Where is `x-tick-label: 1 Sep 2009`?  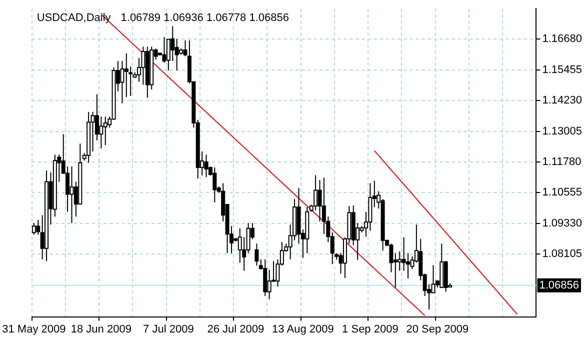 x-tick-label: 1 Sep 2009 is located at coordinates (370, 329).